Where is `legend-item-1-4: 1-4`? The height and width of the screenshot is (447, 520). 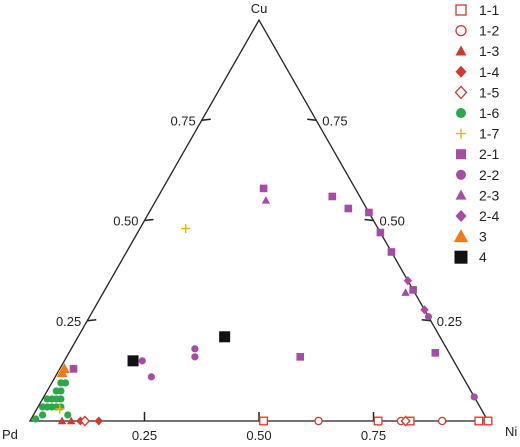 legend-item-1-4: 1-4 is located at coordinates (477, 72).